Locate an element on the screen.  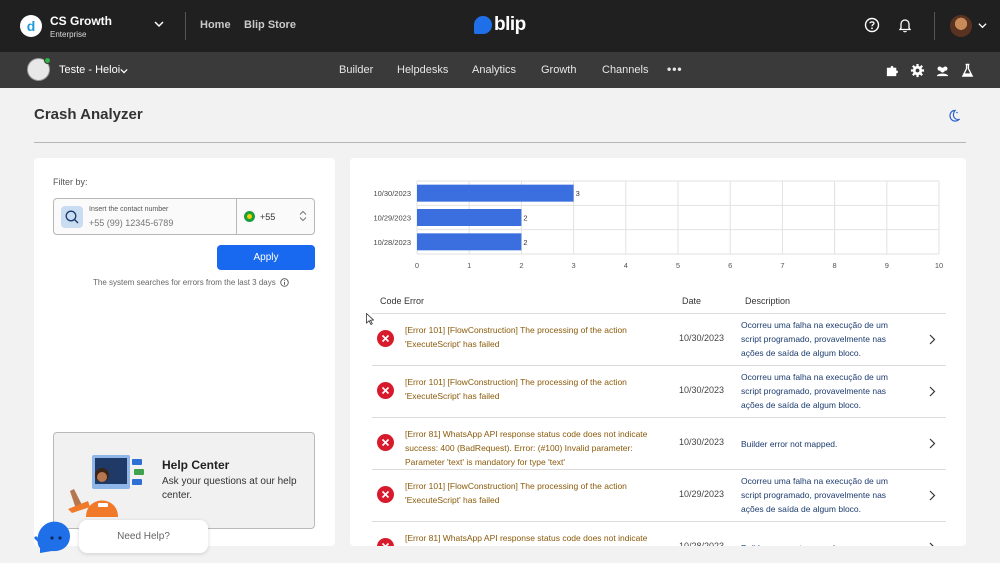
x-tick-label: 5 is located at coordinates (678, 265).